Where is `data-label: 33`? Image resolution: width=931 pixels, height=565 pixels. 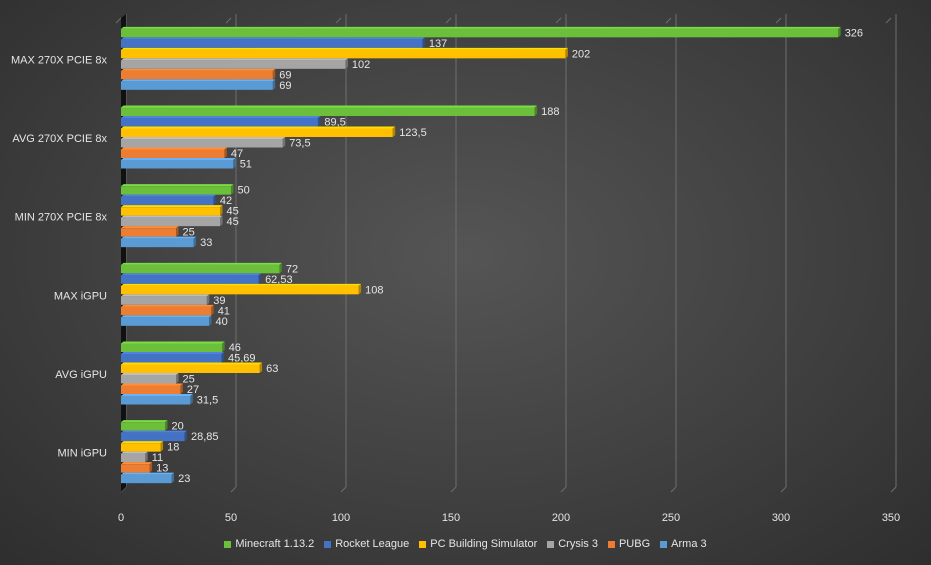
data-label: 33 is located at coordinates (206, 243).